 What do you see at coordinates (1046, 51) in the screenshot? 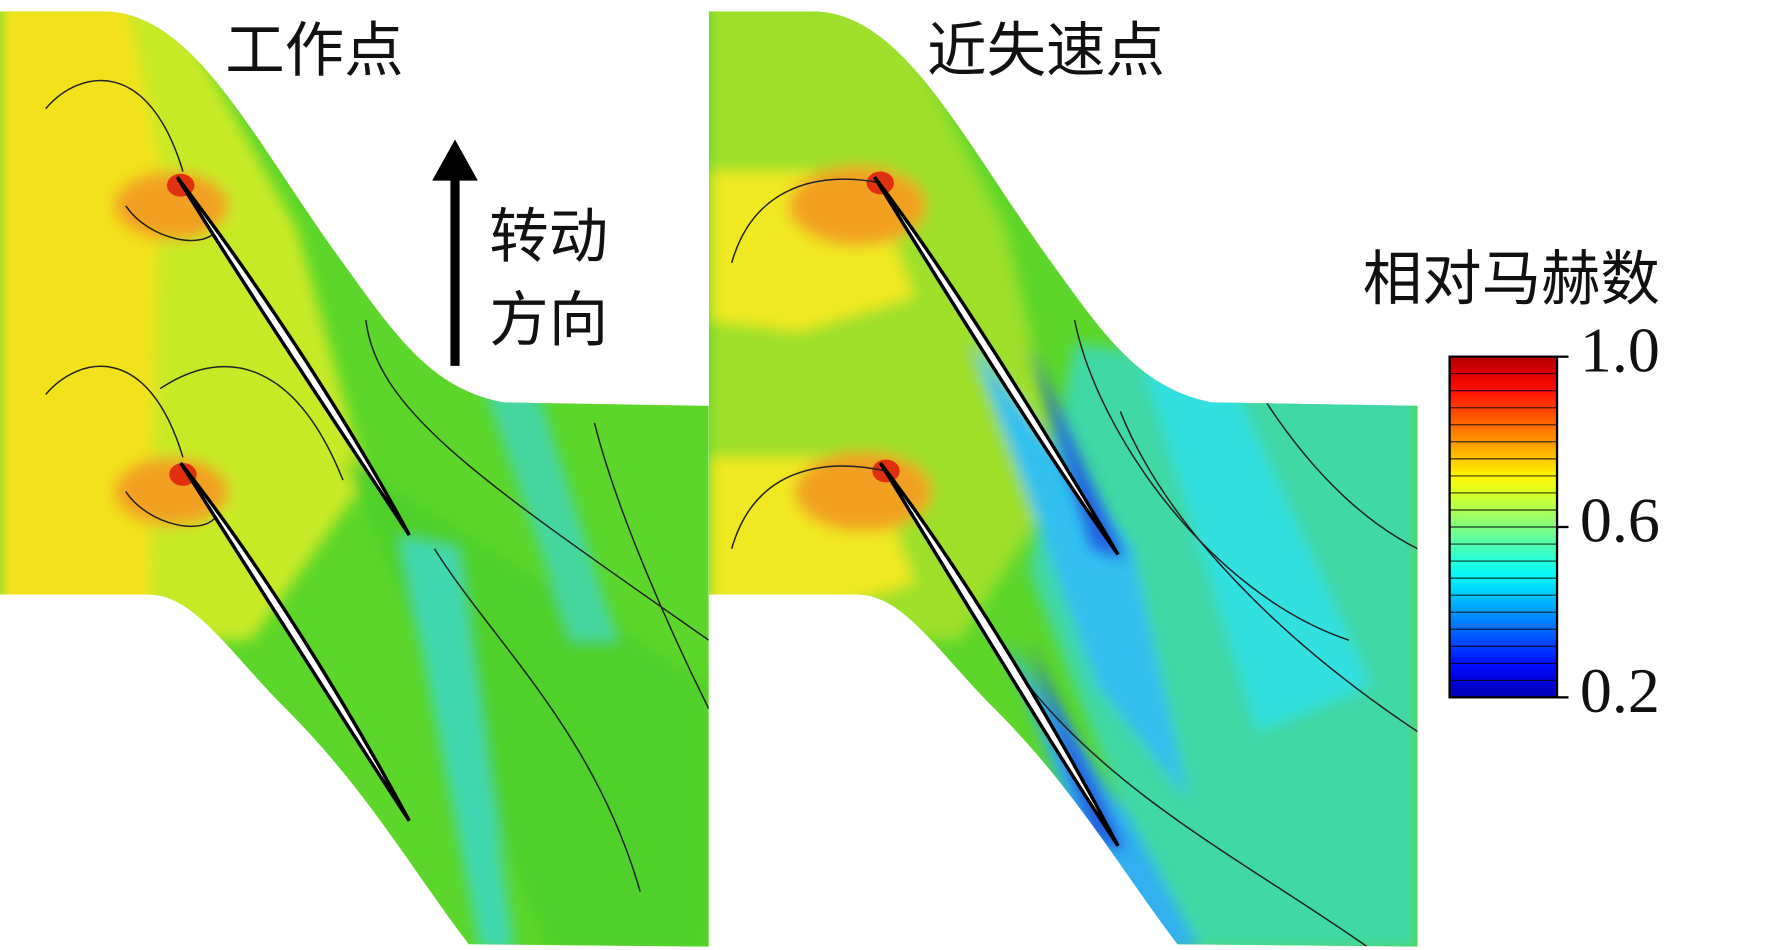
I see `panel-title: 近失速点` at bounding box center [1046, 51].